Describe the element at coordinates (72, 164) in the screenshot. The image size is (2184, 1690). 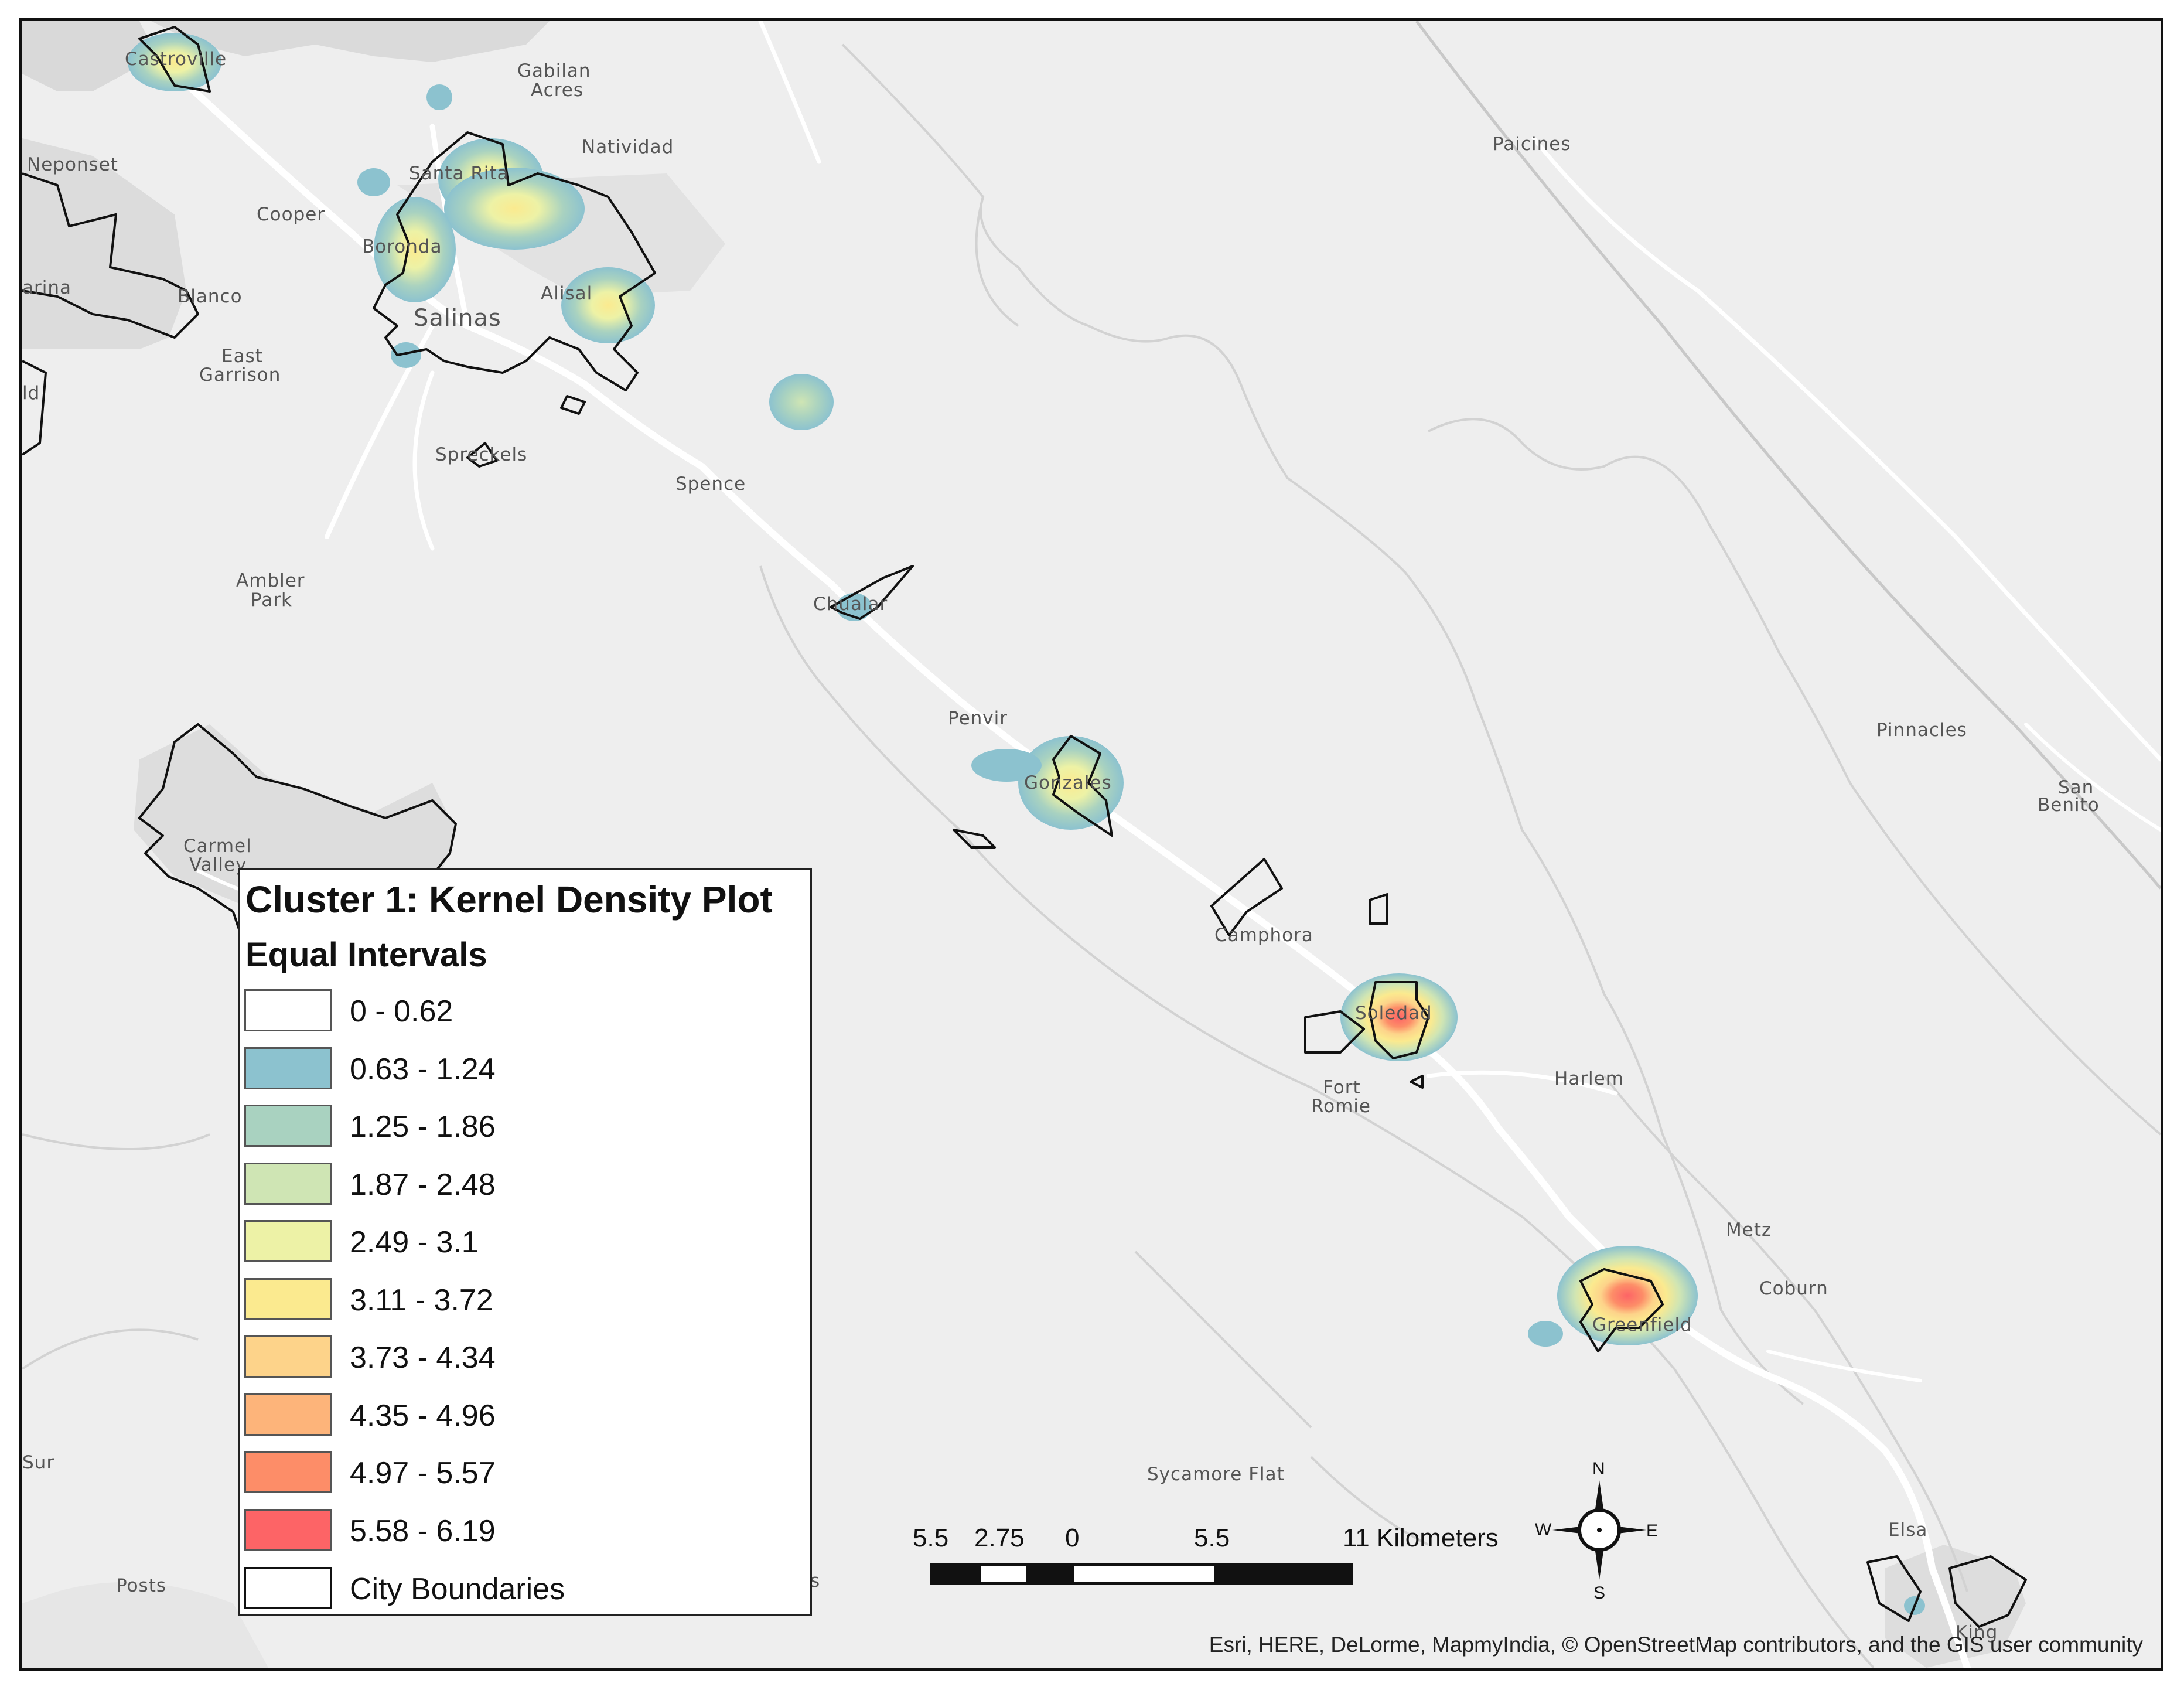
I see `label-neponset: Neponset` at that location.